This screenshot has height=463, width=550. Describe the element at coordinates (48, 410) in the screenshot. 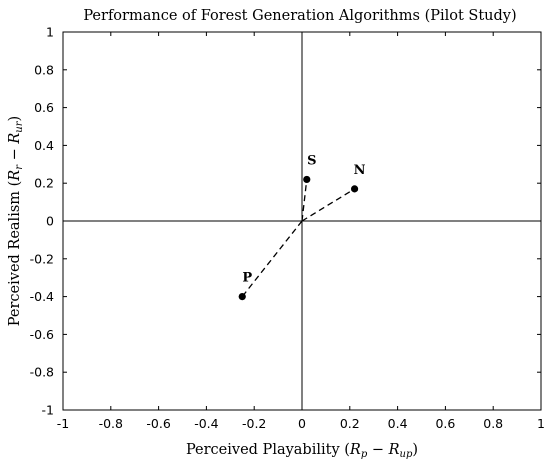

I see `y-tick-label: -1` at that location.